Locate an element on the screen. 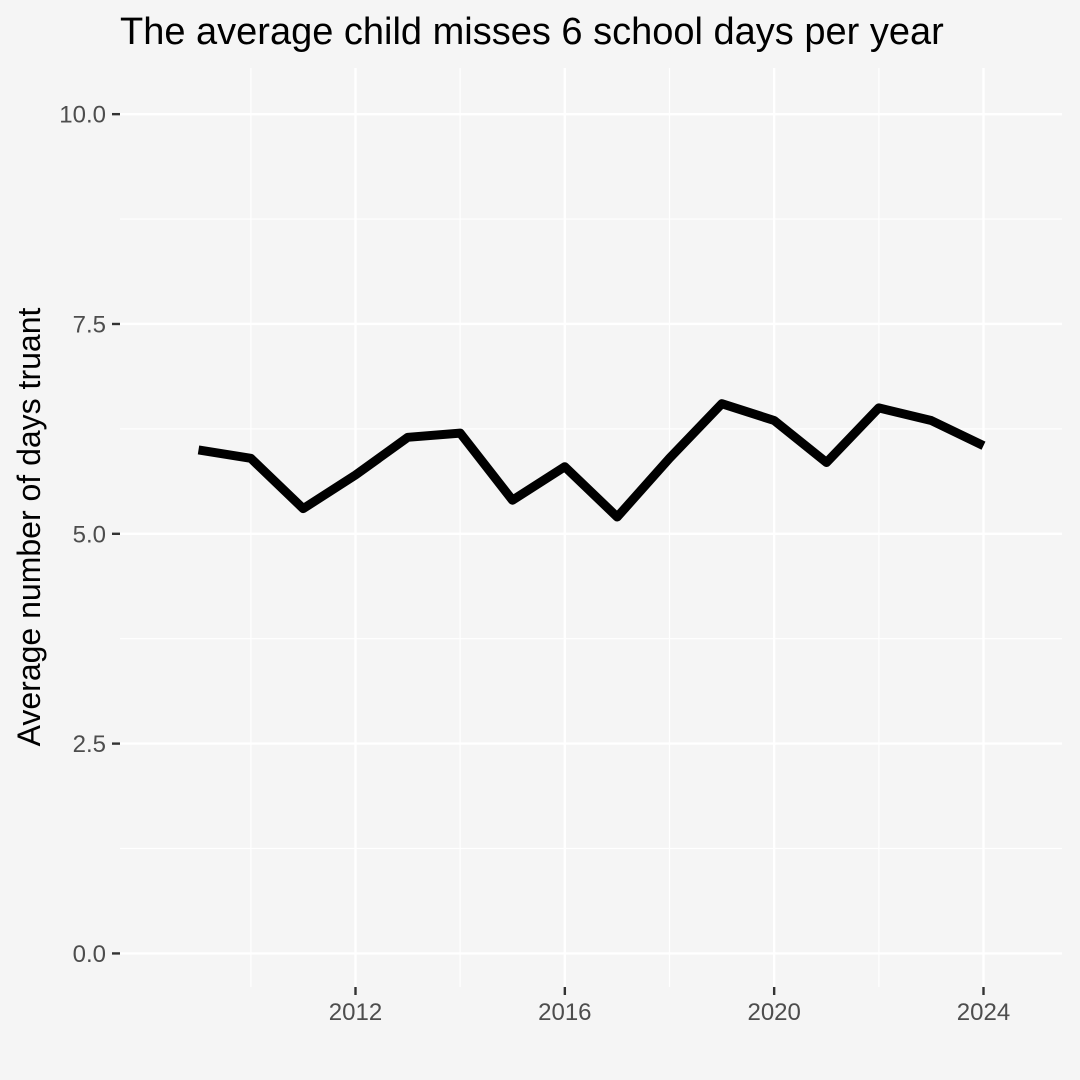 The image size is (1080, 1080). x-tick-label: 2016 is located at coordinates (564, 1012).